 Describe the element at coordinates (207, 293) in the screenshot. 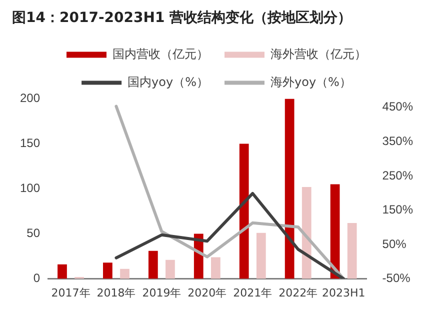

I see `x-tick-label: 2020年` at that location.